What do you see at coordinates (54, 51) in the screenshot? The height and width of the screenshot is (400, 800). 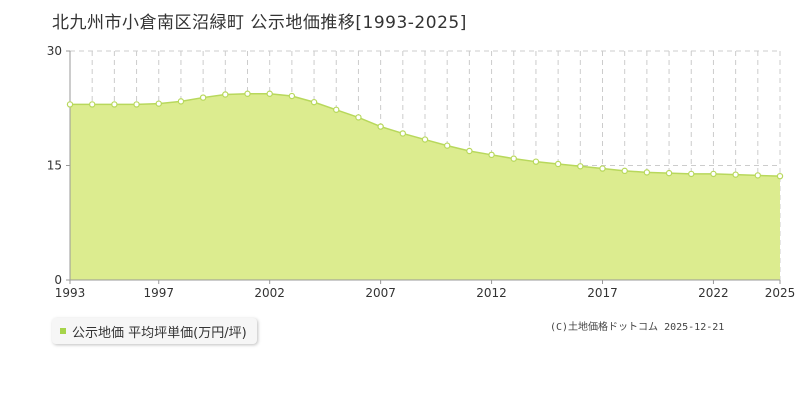 I see `y-tick-label: 30` at bounding box center [54, 51].